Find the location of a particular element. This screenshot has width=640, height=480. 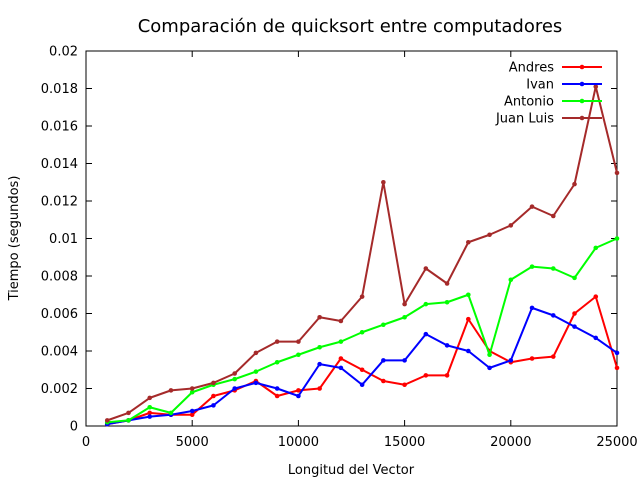

y-tick-label: 0.018 is located at coordinates (59, 89).